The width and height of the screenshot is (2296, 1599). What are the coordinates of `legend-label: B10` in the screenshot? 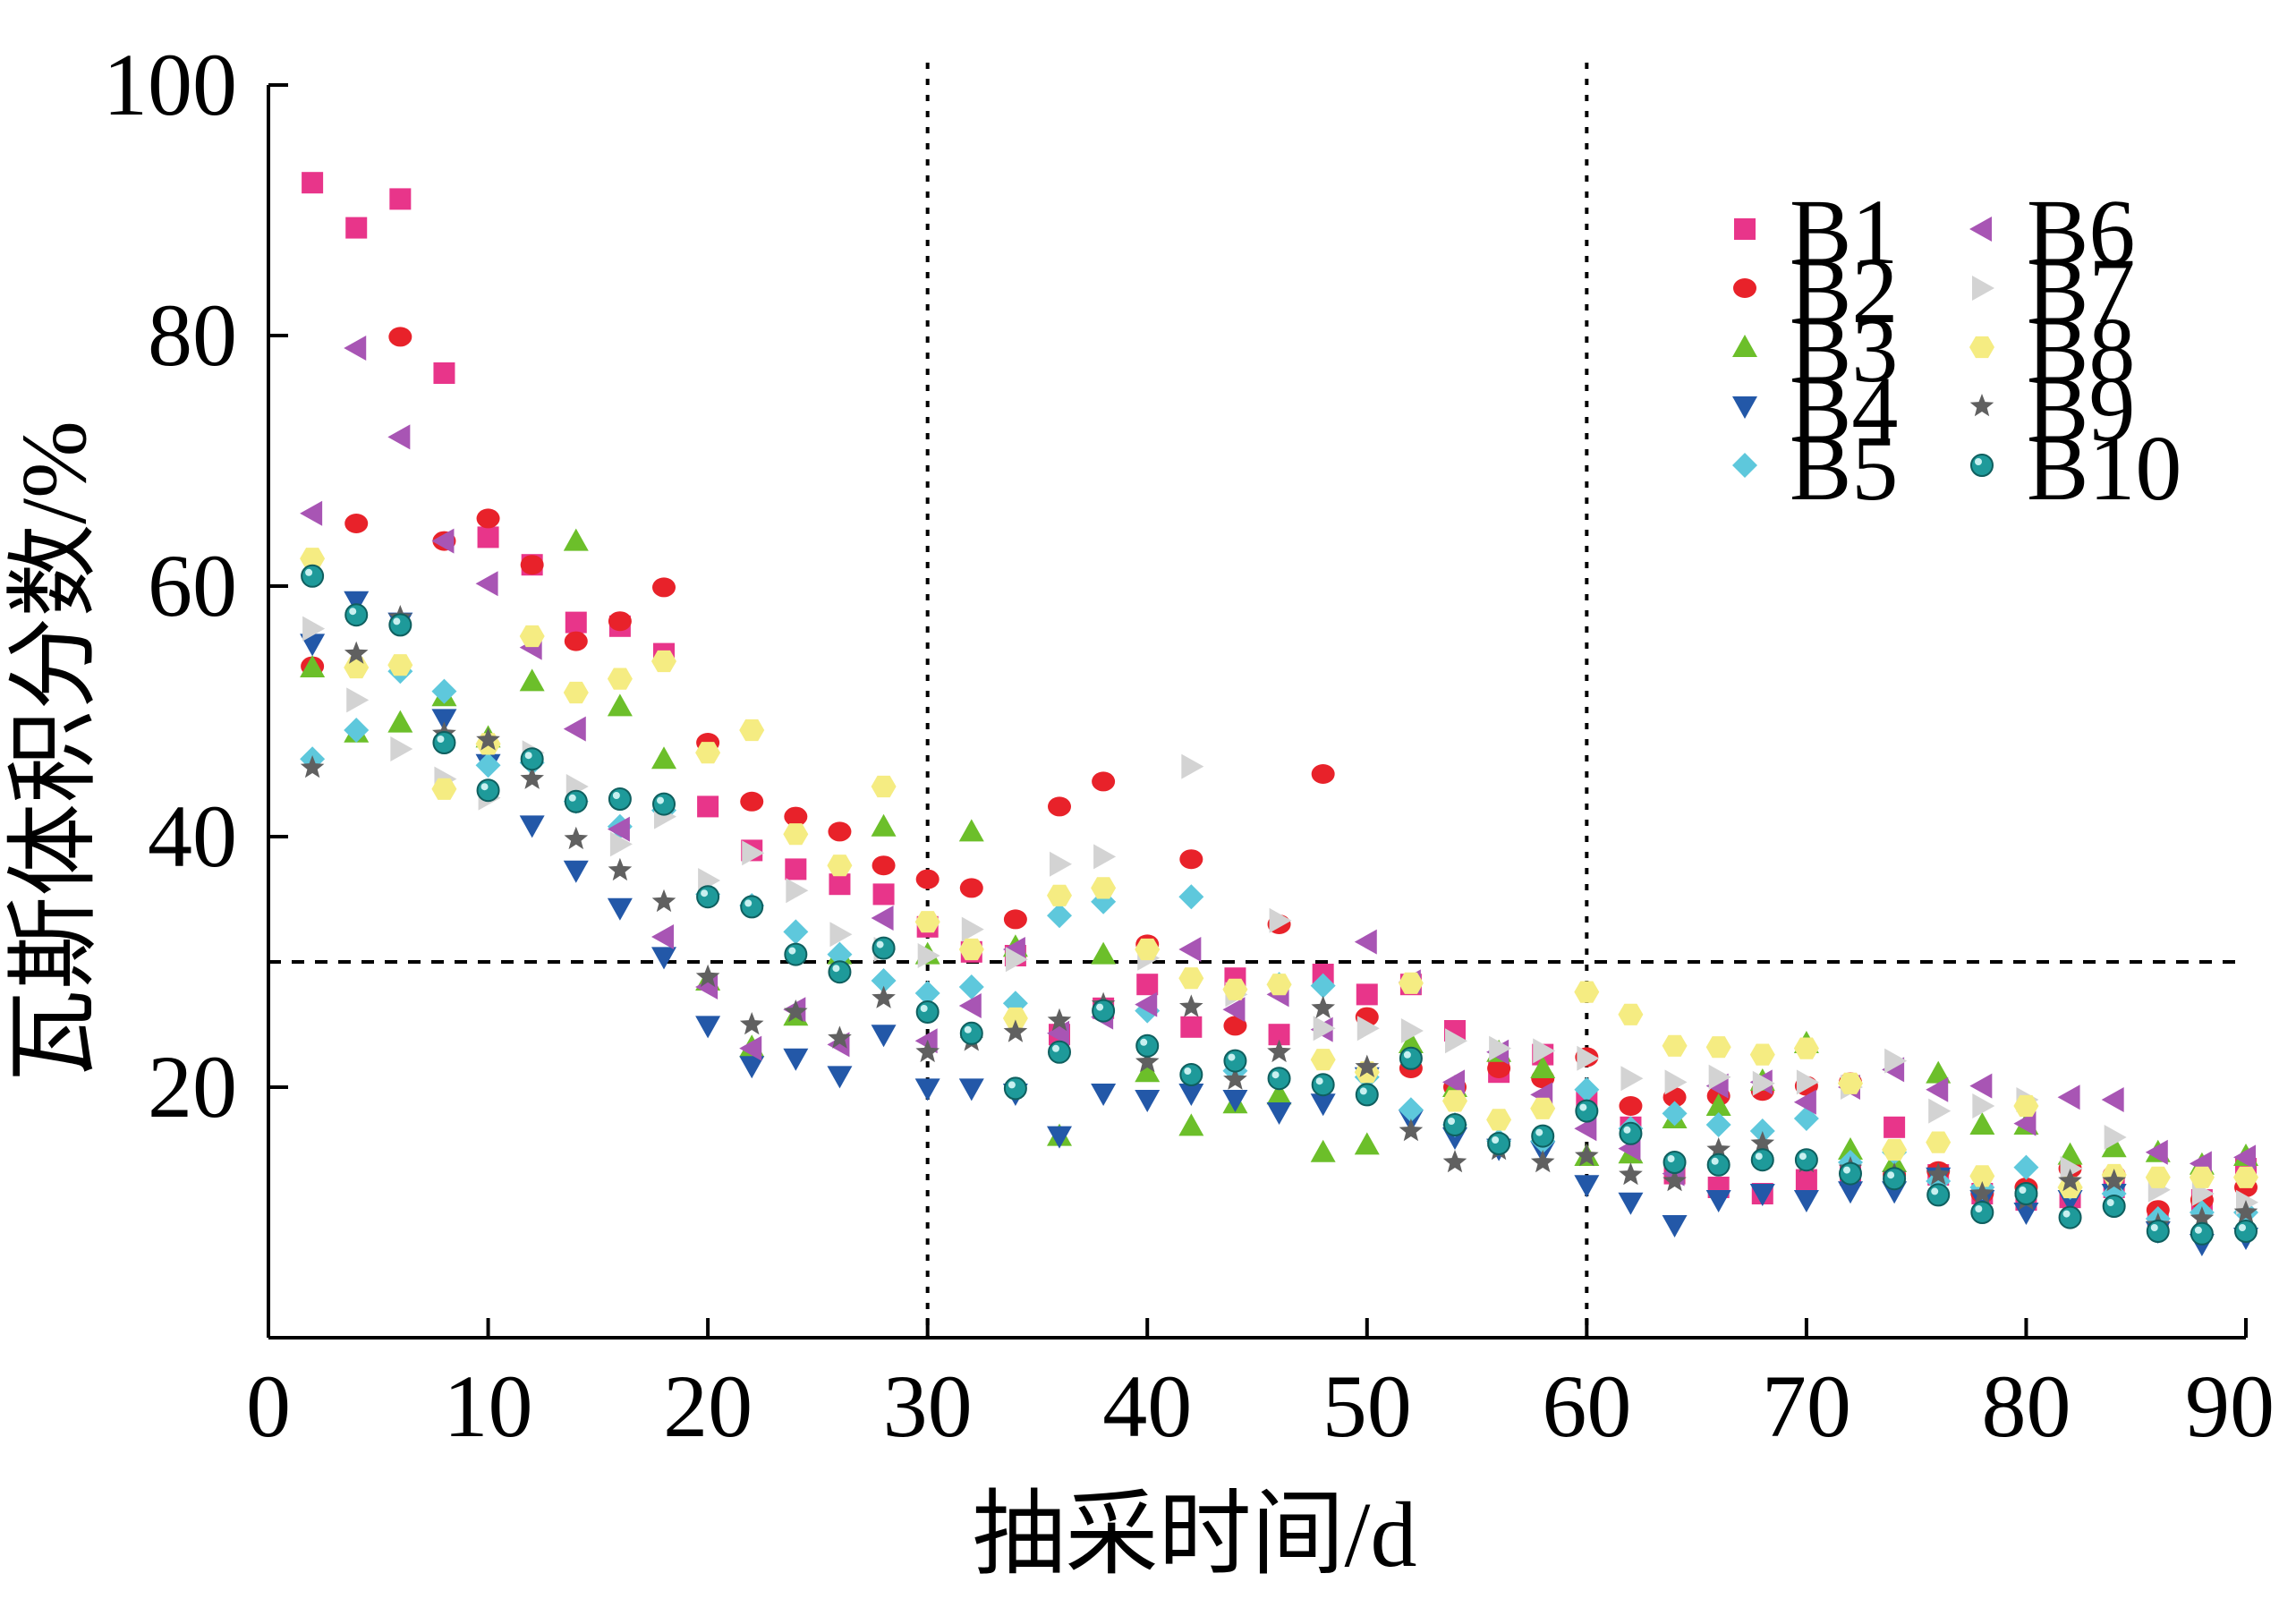 It's located at (2104, 469).